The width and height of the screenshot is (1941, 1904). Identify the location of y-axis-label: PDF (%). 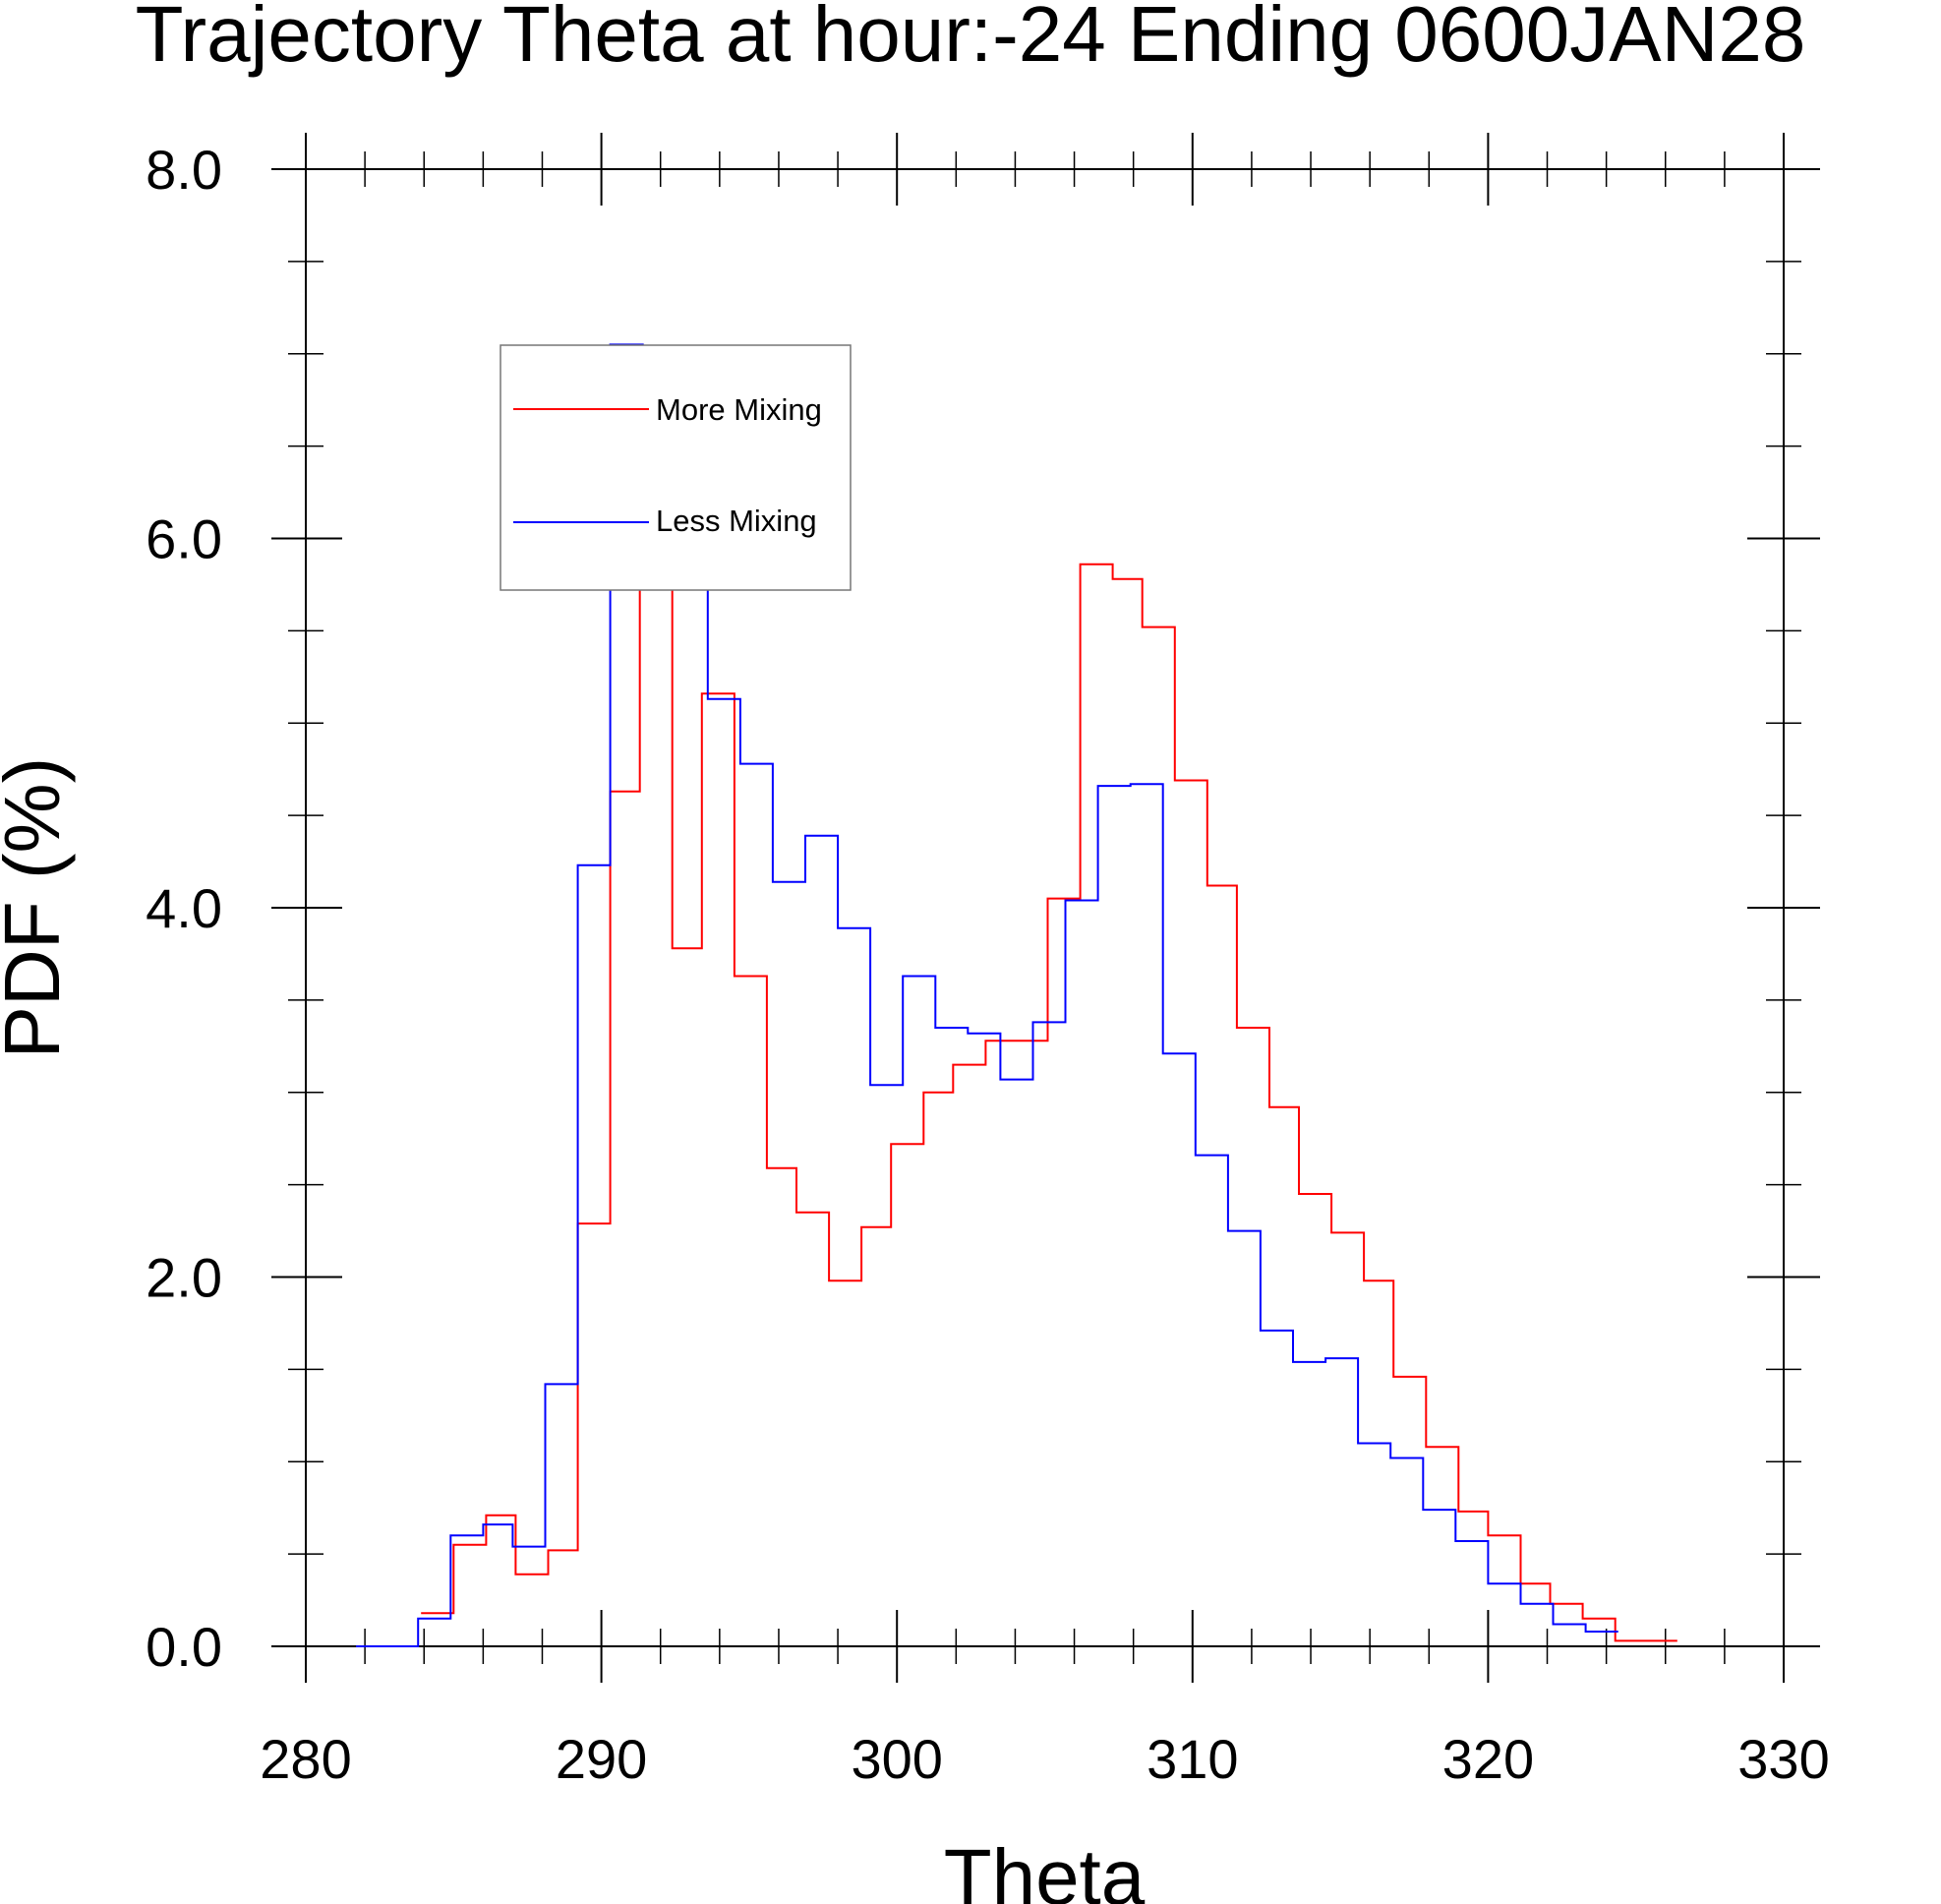
(38, 908).